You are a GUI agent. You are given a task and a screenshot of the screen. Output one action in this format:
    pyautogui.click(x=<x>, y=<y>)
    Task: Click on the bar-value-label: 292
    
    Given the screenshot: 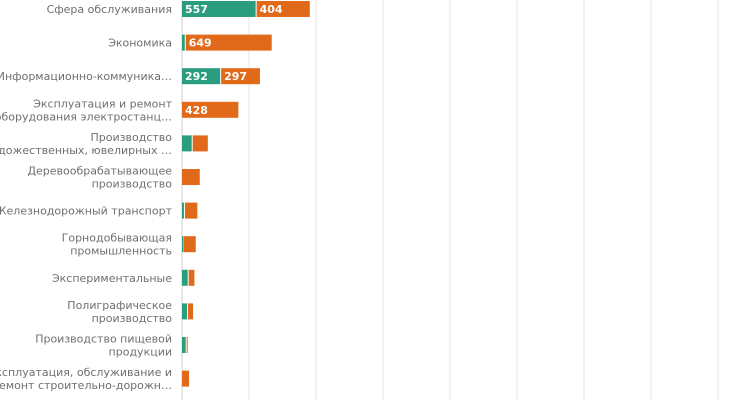 What is the action you would take?
    pyautogui.click(x=196, y=76)
    